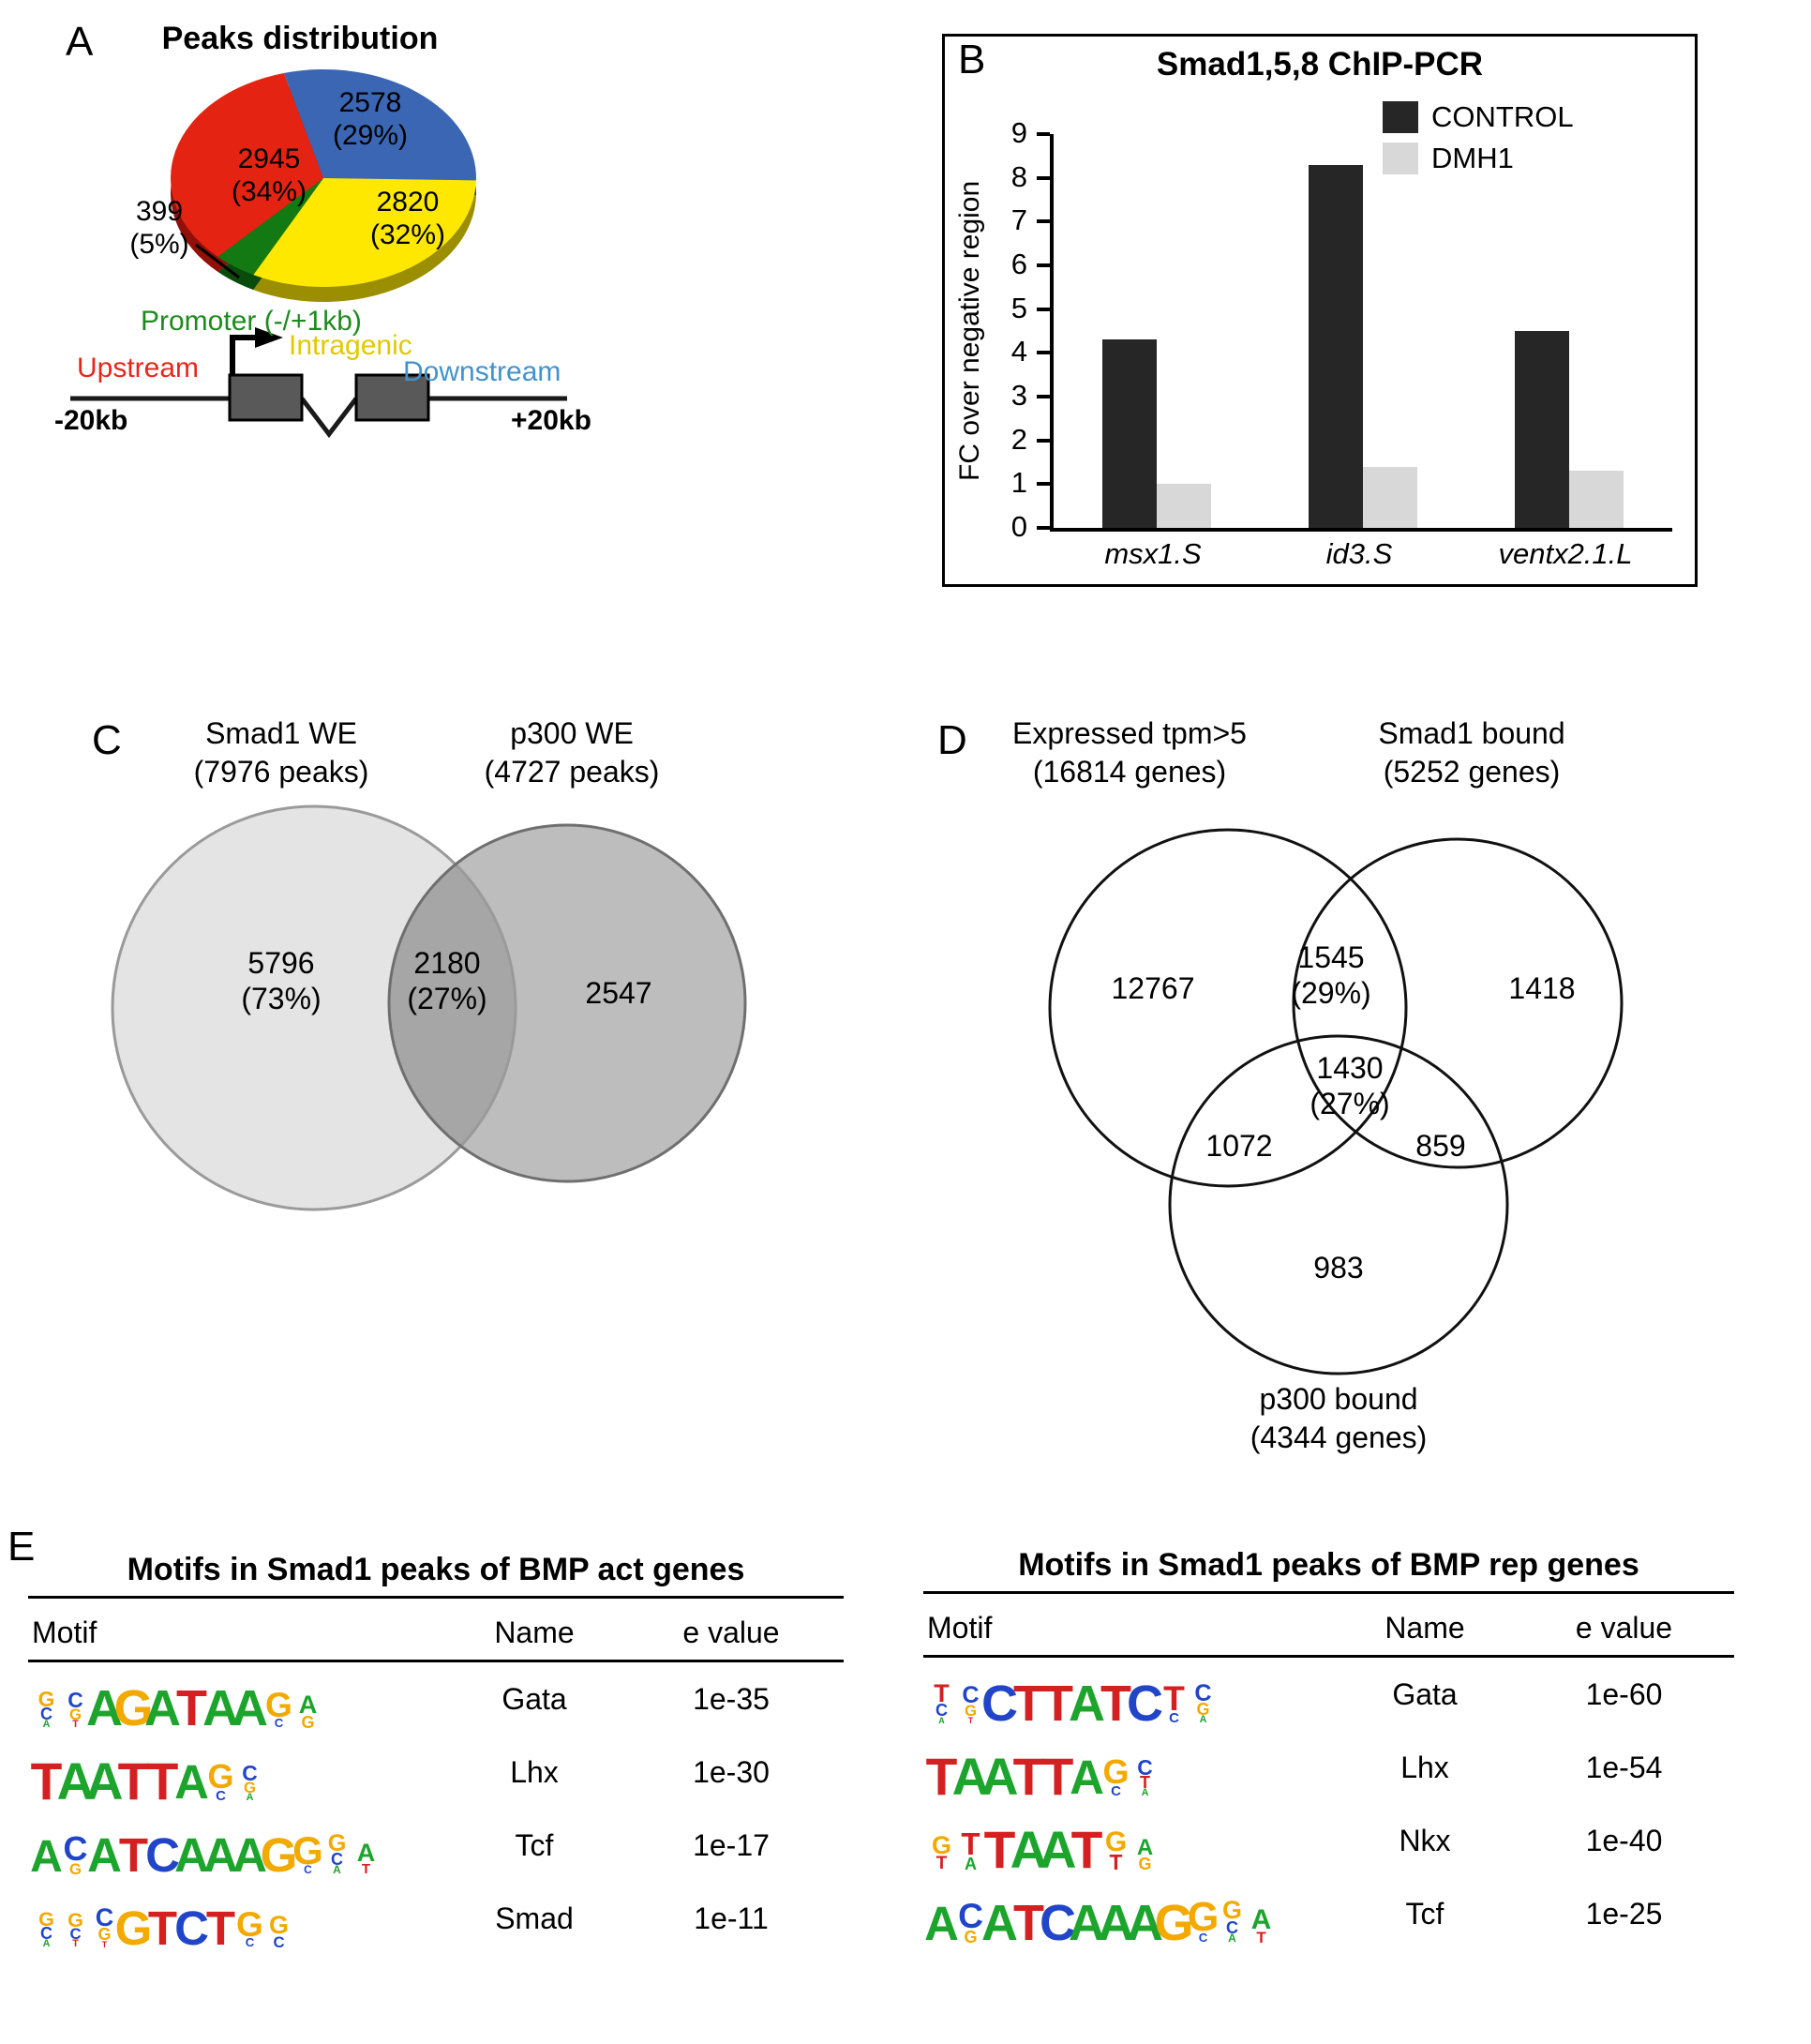 The image size is (1811, 2044). Describe the element at coordinates (551, 420) in the screenshot. I see `scale-plus-20kb: +20kb` at that location.